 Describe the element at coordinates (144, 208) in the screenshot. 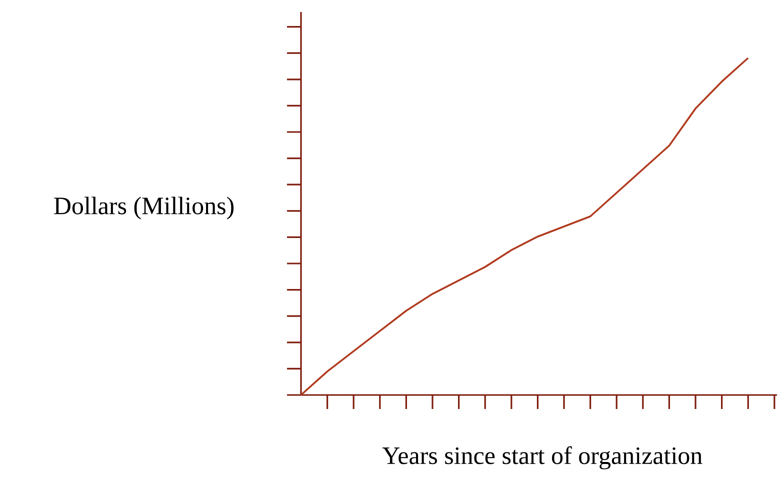

I see `y-axis-title: Dollars (Millions)` at that location.